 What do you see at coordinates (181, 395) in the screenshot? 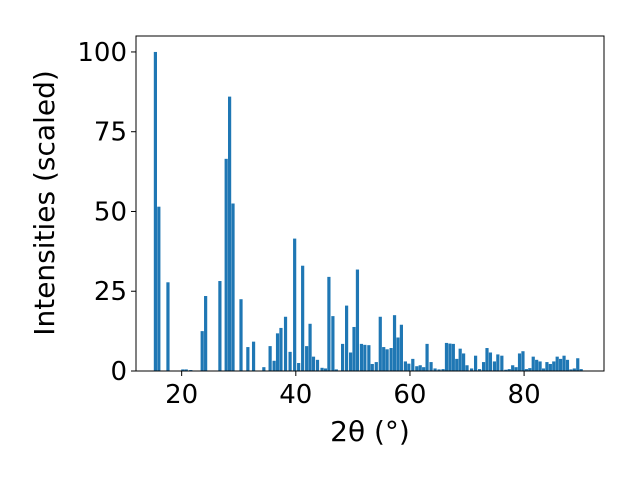
I see `x-tick-label-20: 20` at bounding box center [181, 395].